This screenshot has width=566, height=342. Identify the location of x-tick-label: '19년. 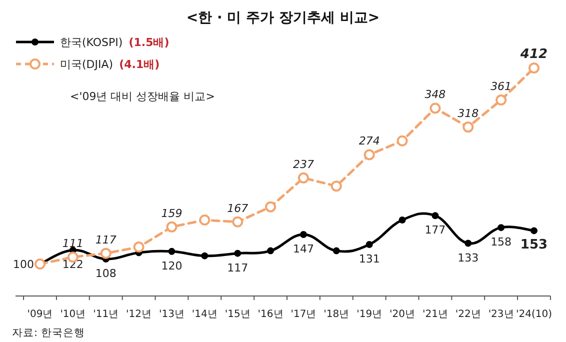
(369, 314).